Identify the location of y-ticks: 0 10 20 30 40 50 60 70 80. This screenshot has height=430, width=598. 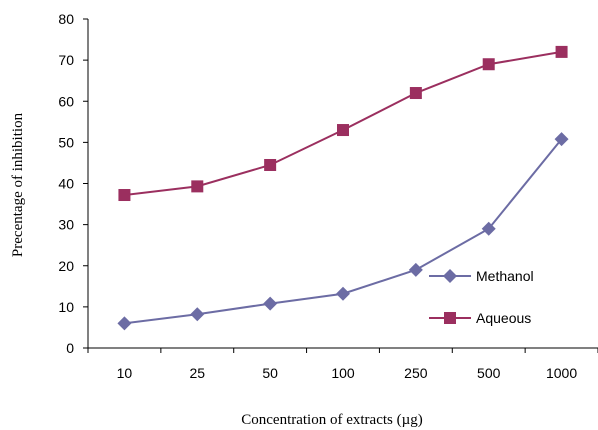
(73, 183).